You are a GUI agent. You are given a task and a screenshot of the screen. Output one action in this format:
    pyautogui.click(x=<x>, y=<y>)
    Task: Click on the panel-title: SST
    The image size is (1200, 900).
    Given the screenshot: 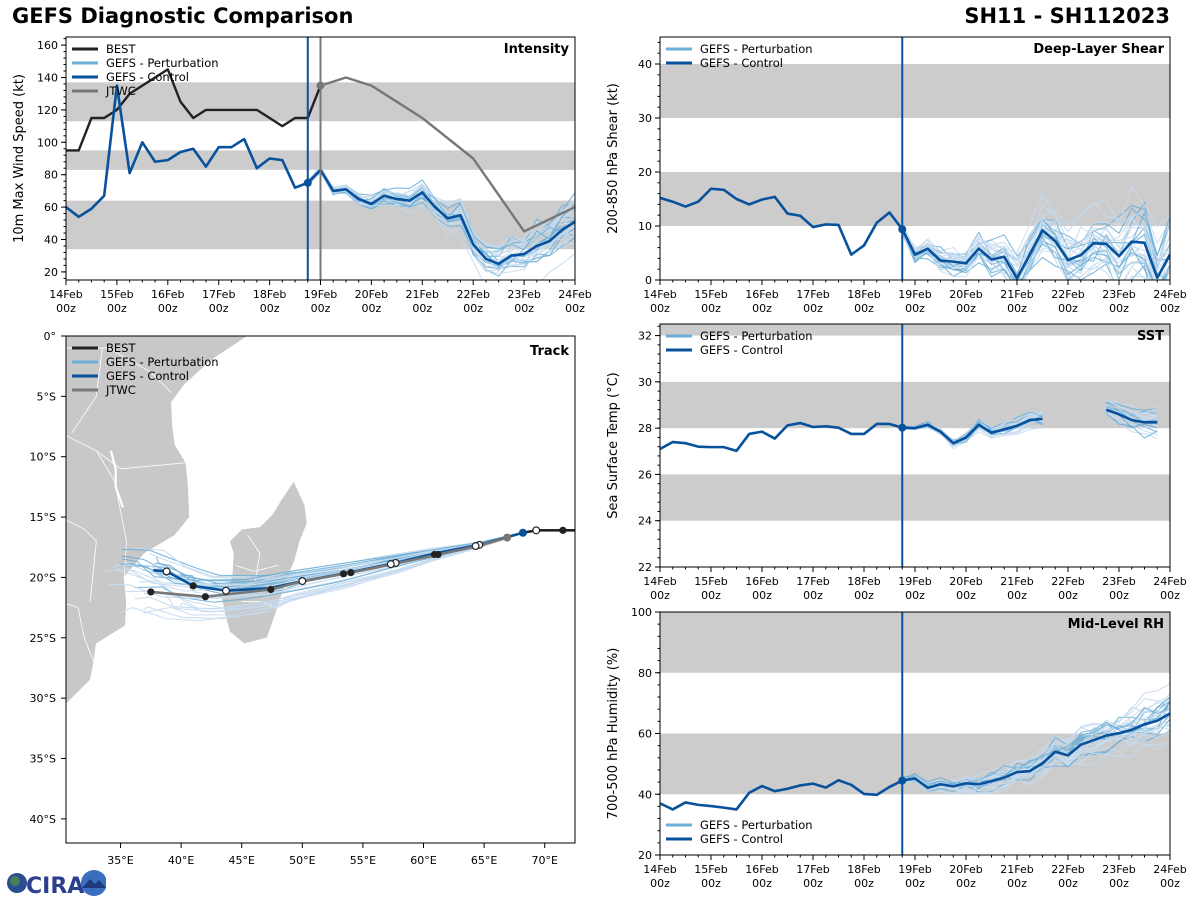 What is the action you would take?
    pyautogui.click(x=1150, y=336)
    